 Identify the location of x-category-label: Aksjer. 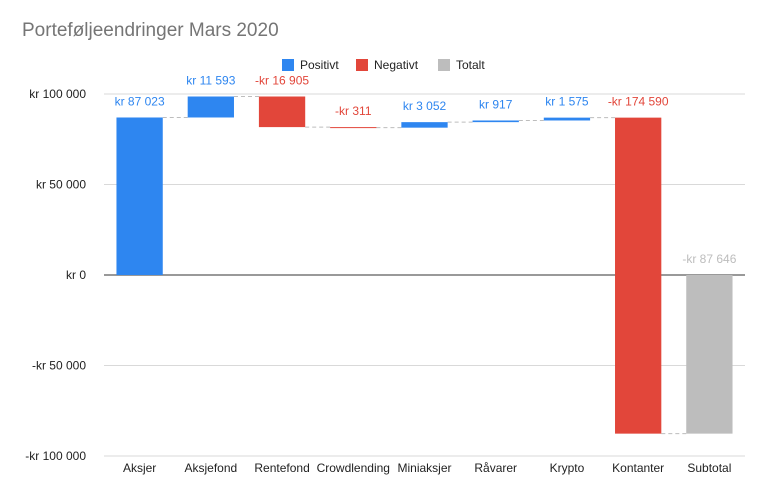
(139, 468).